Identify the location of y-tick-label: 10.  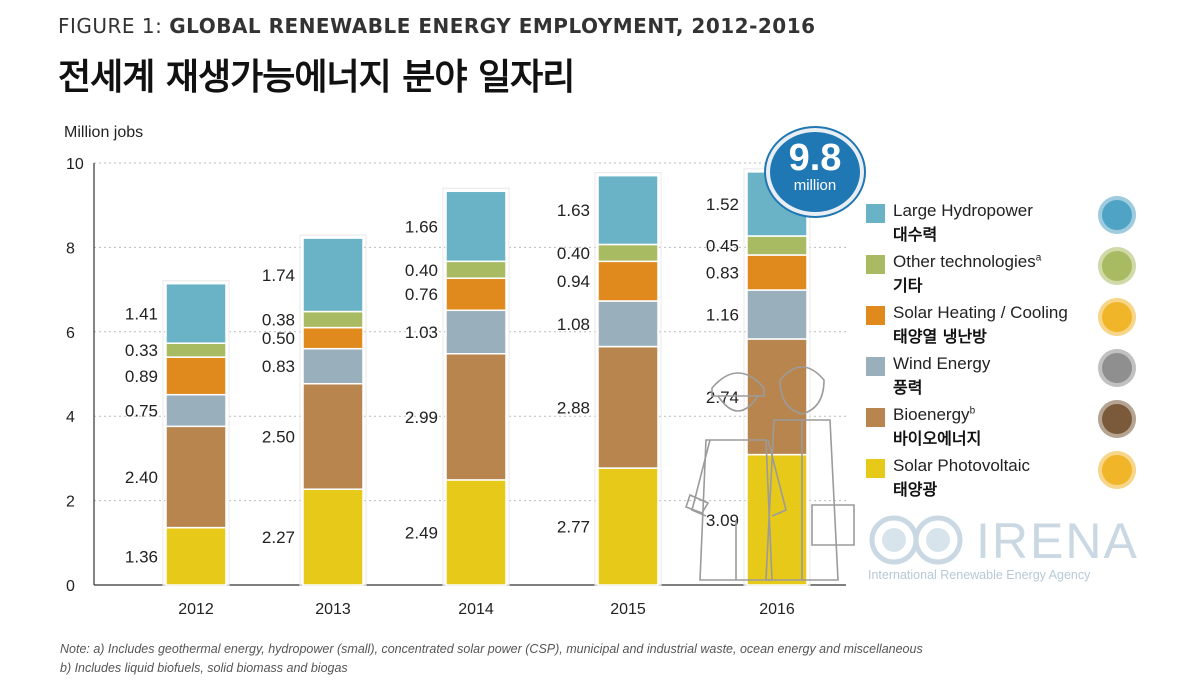
(75, 164).